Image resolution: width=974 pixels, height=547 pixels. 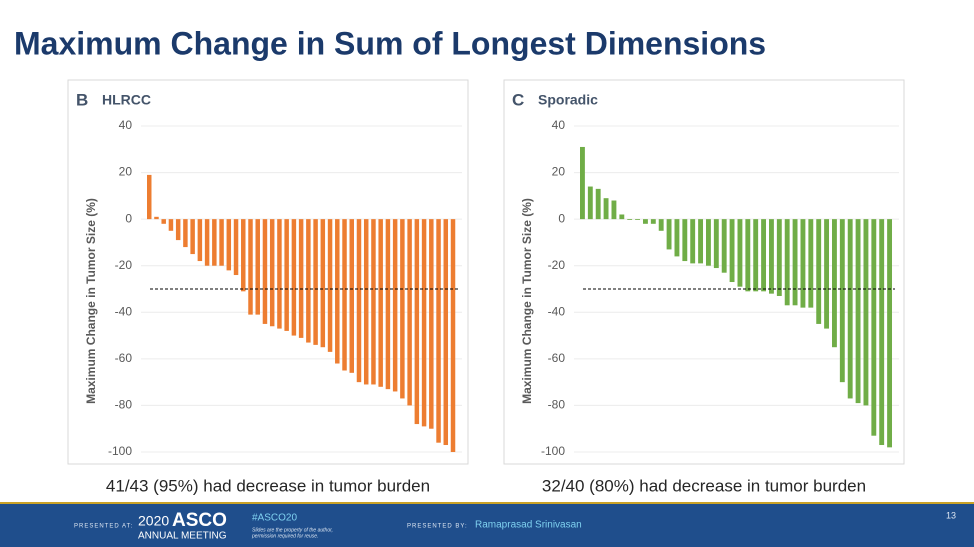 I want to click on hashtag: #ASCO20, so click(x=274, y=518).